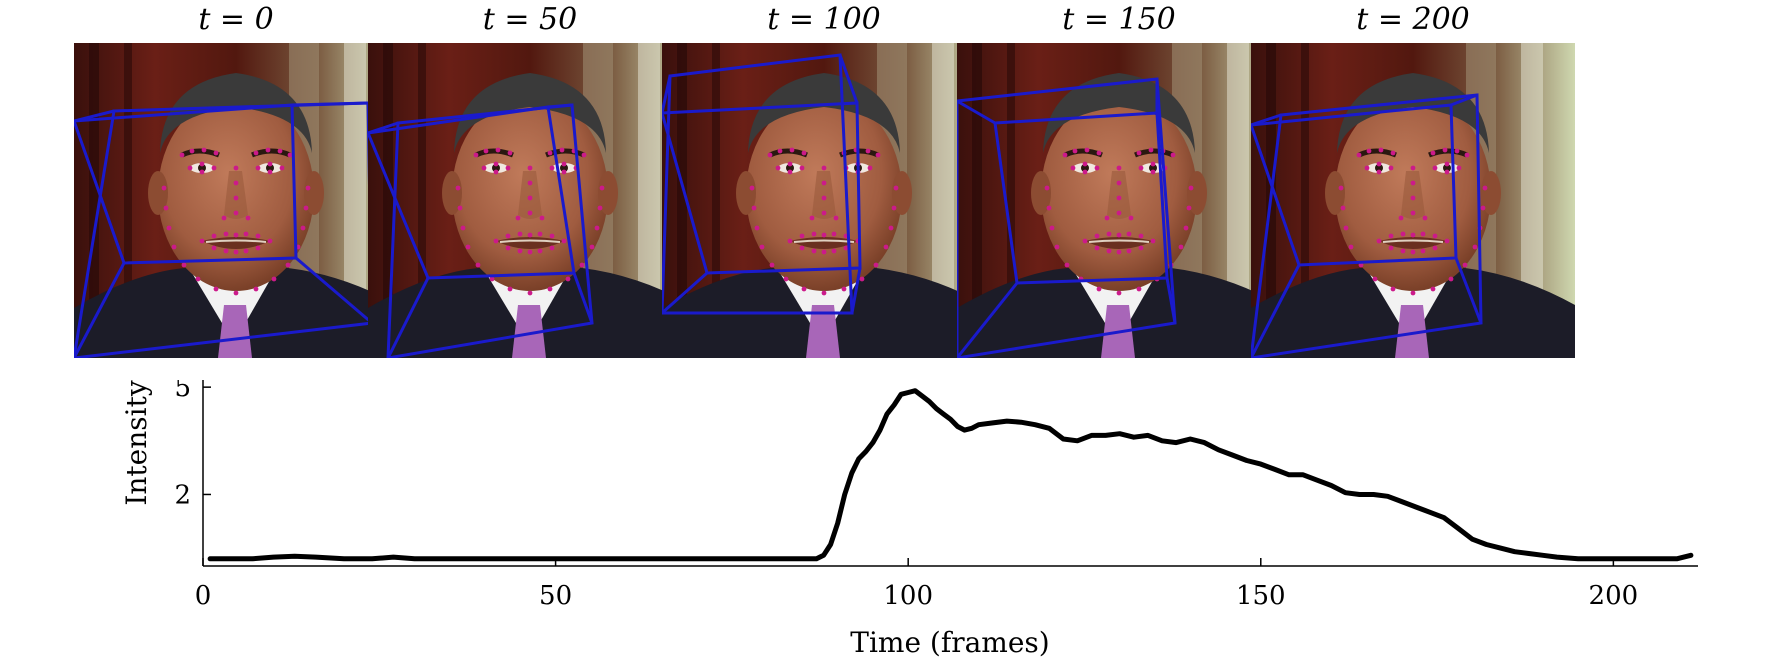  I want to click on face-frame-t200, so click(1413, 200).